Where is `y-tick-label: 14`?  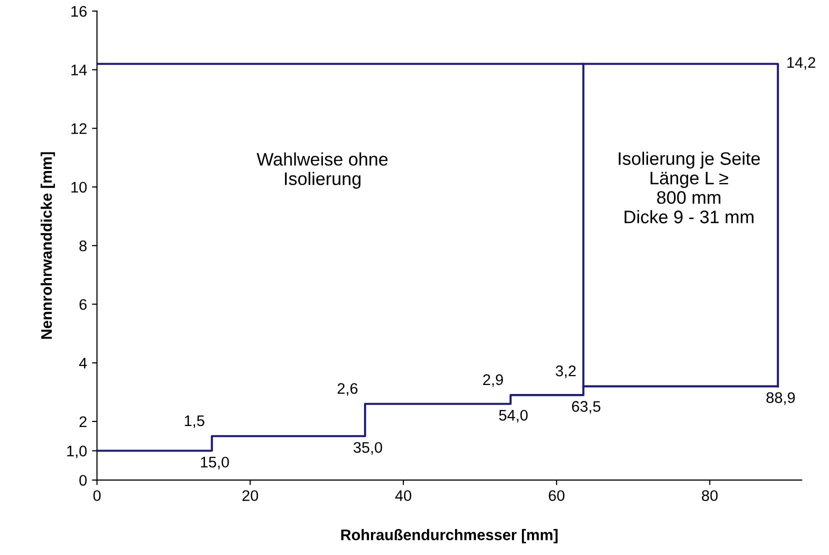 y-tick-label: 14 is located at coordinates (79, 70).